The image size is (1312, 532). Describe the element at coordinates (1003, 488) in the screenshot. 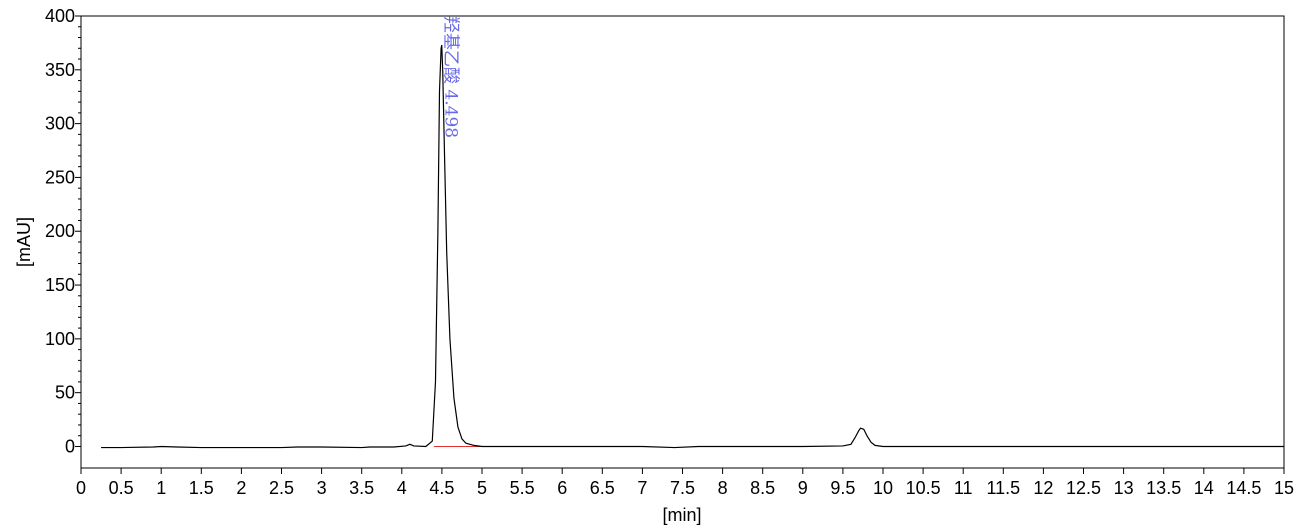

I see `x-tick-label: 11.5` at that location.